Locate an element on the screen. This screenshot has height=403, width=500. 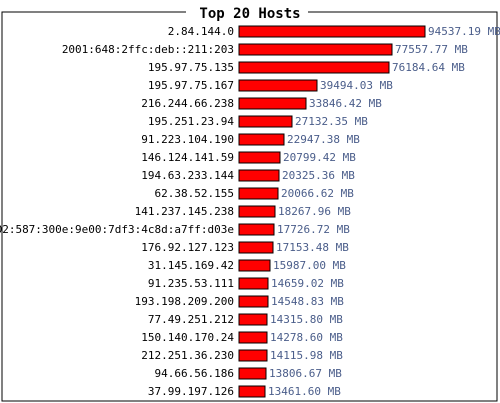
host-label: 195.251.23.94 is located at coordinates (191, 121).